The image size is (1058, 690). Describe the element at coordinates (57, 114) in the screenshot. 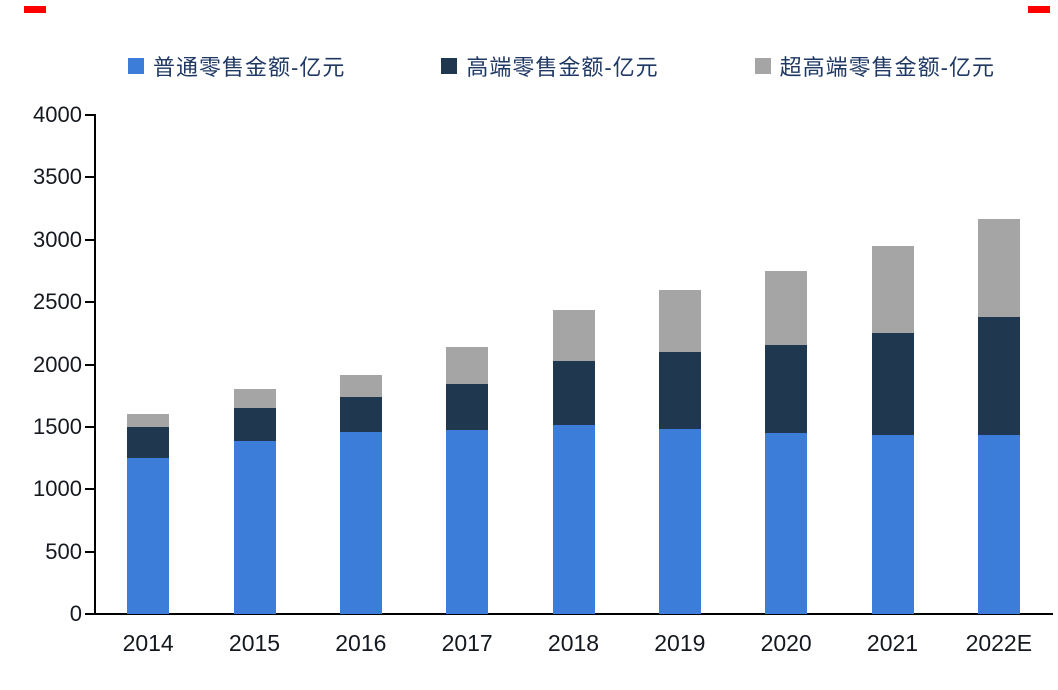

I see `y-tick-label: 4000` at that location.